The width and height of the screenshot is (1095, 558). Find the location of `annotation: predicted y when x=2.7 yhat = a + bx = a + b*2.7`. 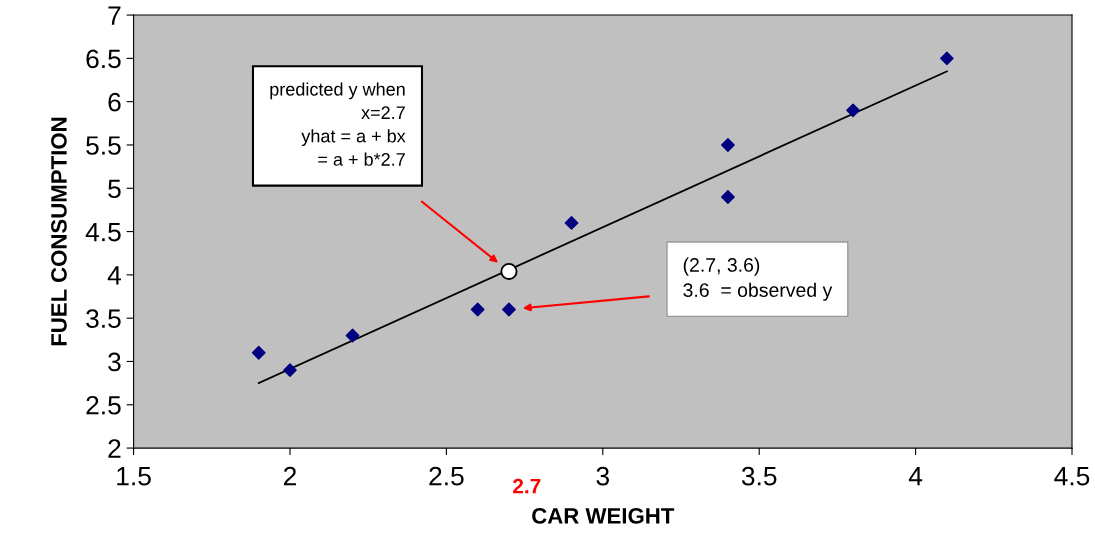

annotation: predicted y when x=2.7 yhat = a + bx = a + b*2.7 is located at coordinates (338, 124).